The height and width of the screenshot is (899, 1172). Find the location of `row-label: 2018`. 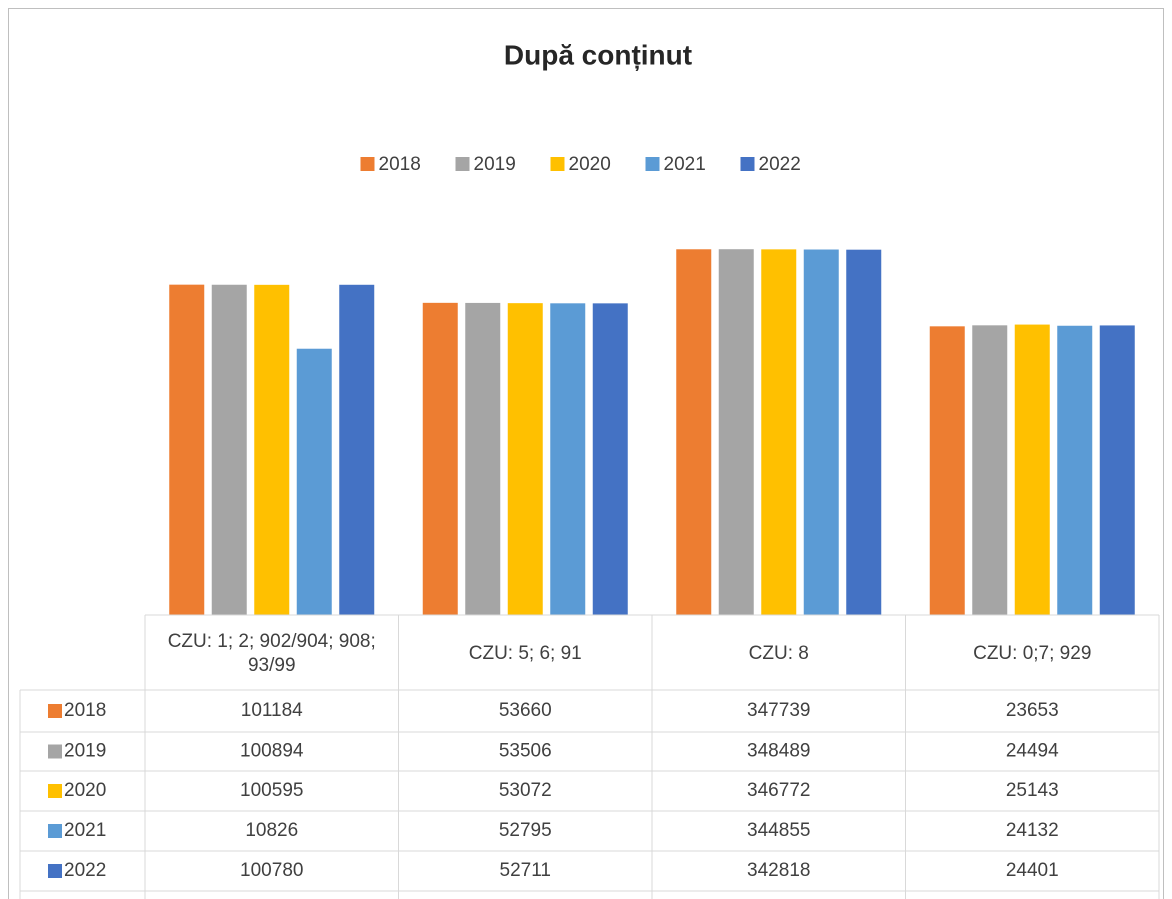

row-label: 2018 is located at coordinates (85, 710).